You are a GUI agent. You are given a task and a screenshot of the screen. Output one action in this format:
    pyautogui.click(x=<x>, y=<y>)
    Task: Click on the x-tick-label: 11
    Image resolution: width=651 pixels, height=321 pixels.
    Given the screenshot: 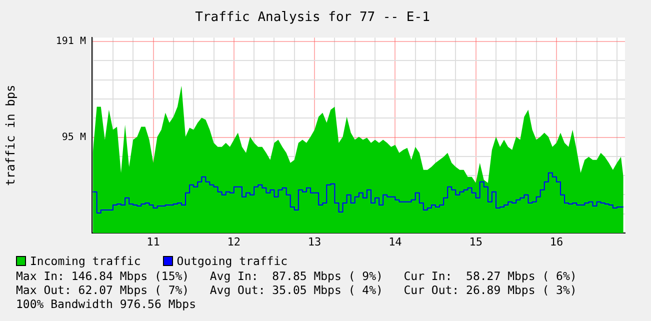 What is the action you would take?
    pyautogui.click(x=153, y=241)
    